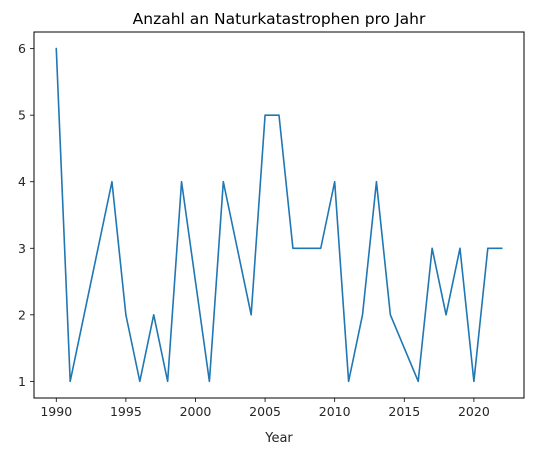 Image resolution: width=534 pixels, height=455 pixels. I want to click on y-tick-label-4: 4, so click(22, 181).